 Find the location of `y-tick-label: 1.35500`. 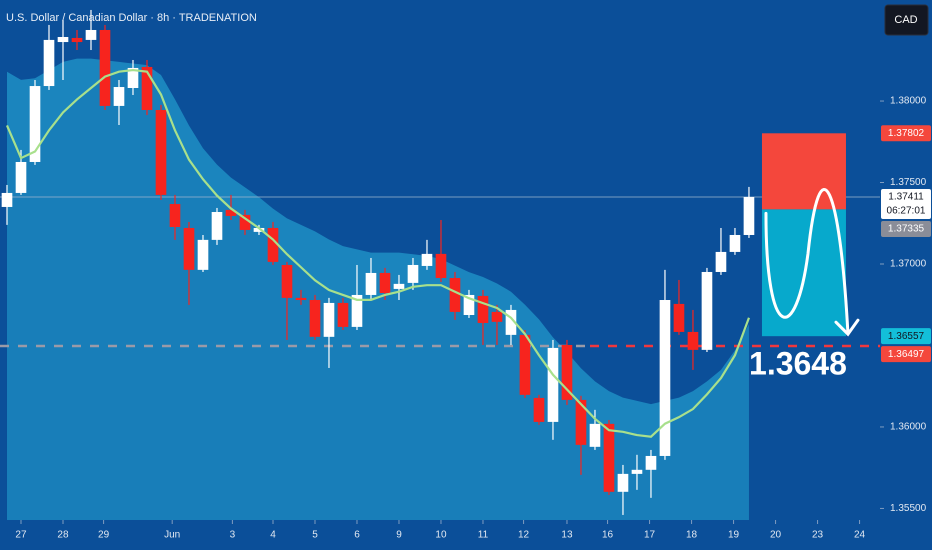

y-tick-label: 1.35500 is located at coordinates (908, 508).